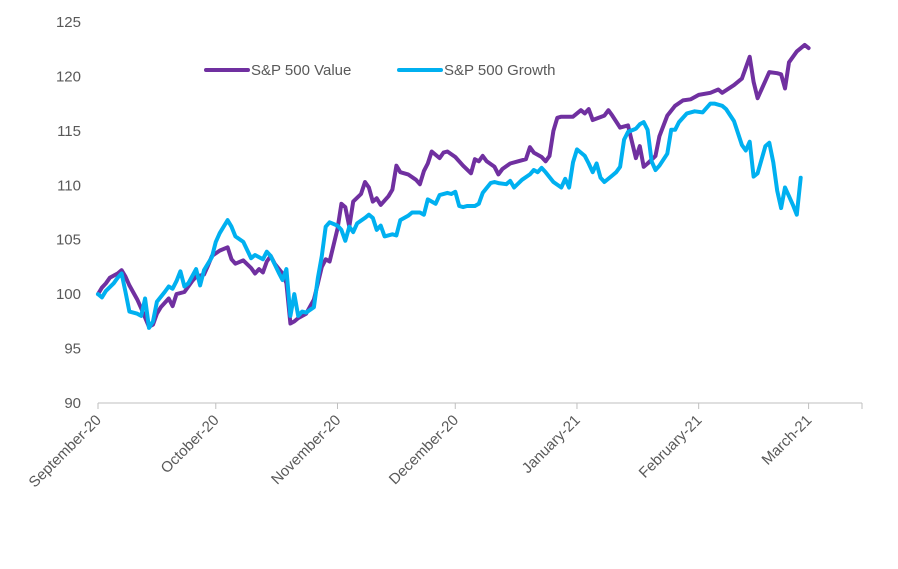 The width and height of the screenshot is (898, 569). Describe the element at coordinates (671, 447) in the screenshot. I see `x-tick-label: February-21` at that location.